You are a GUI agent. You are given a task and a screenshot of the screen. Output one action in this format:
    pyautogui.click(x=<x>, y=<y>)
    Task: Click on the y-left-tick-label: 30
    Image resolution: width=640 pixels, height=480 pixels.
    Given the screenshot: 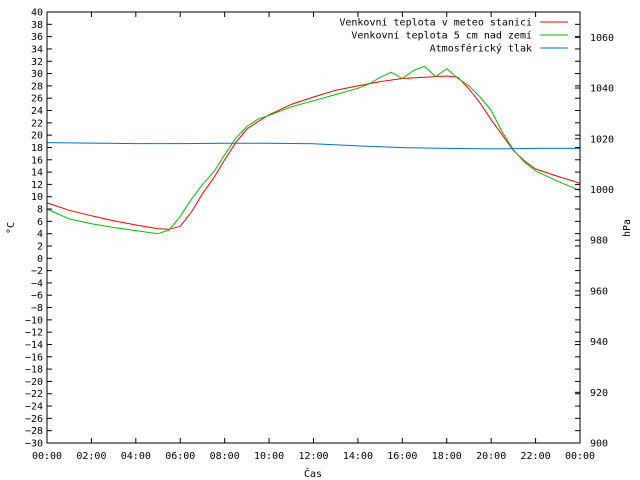 What is the action you would take?
    pyautogui.click(x=37, y=74)
    